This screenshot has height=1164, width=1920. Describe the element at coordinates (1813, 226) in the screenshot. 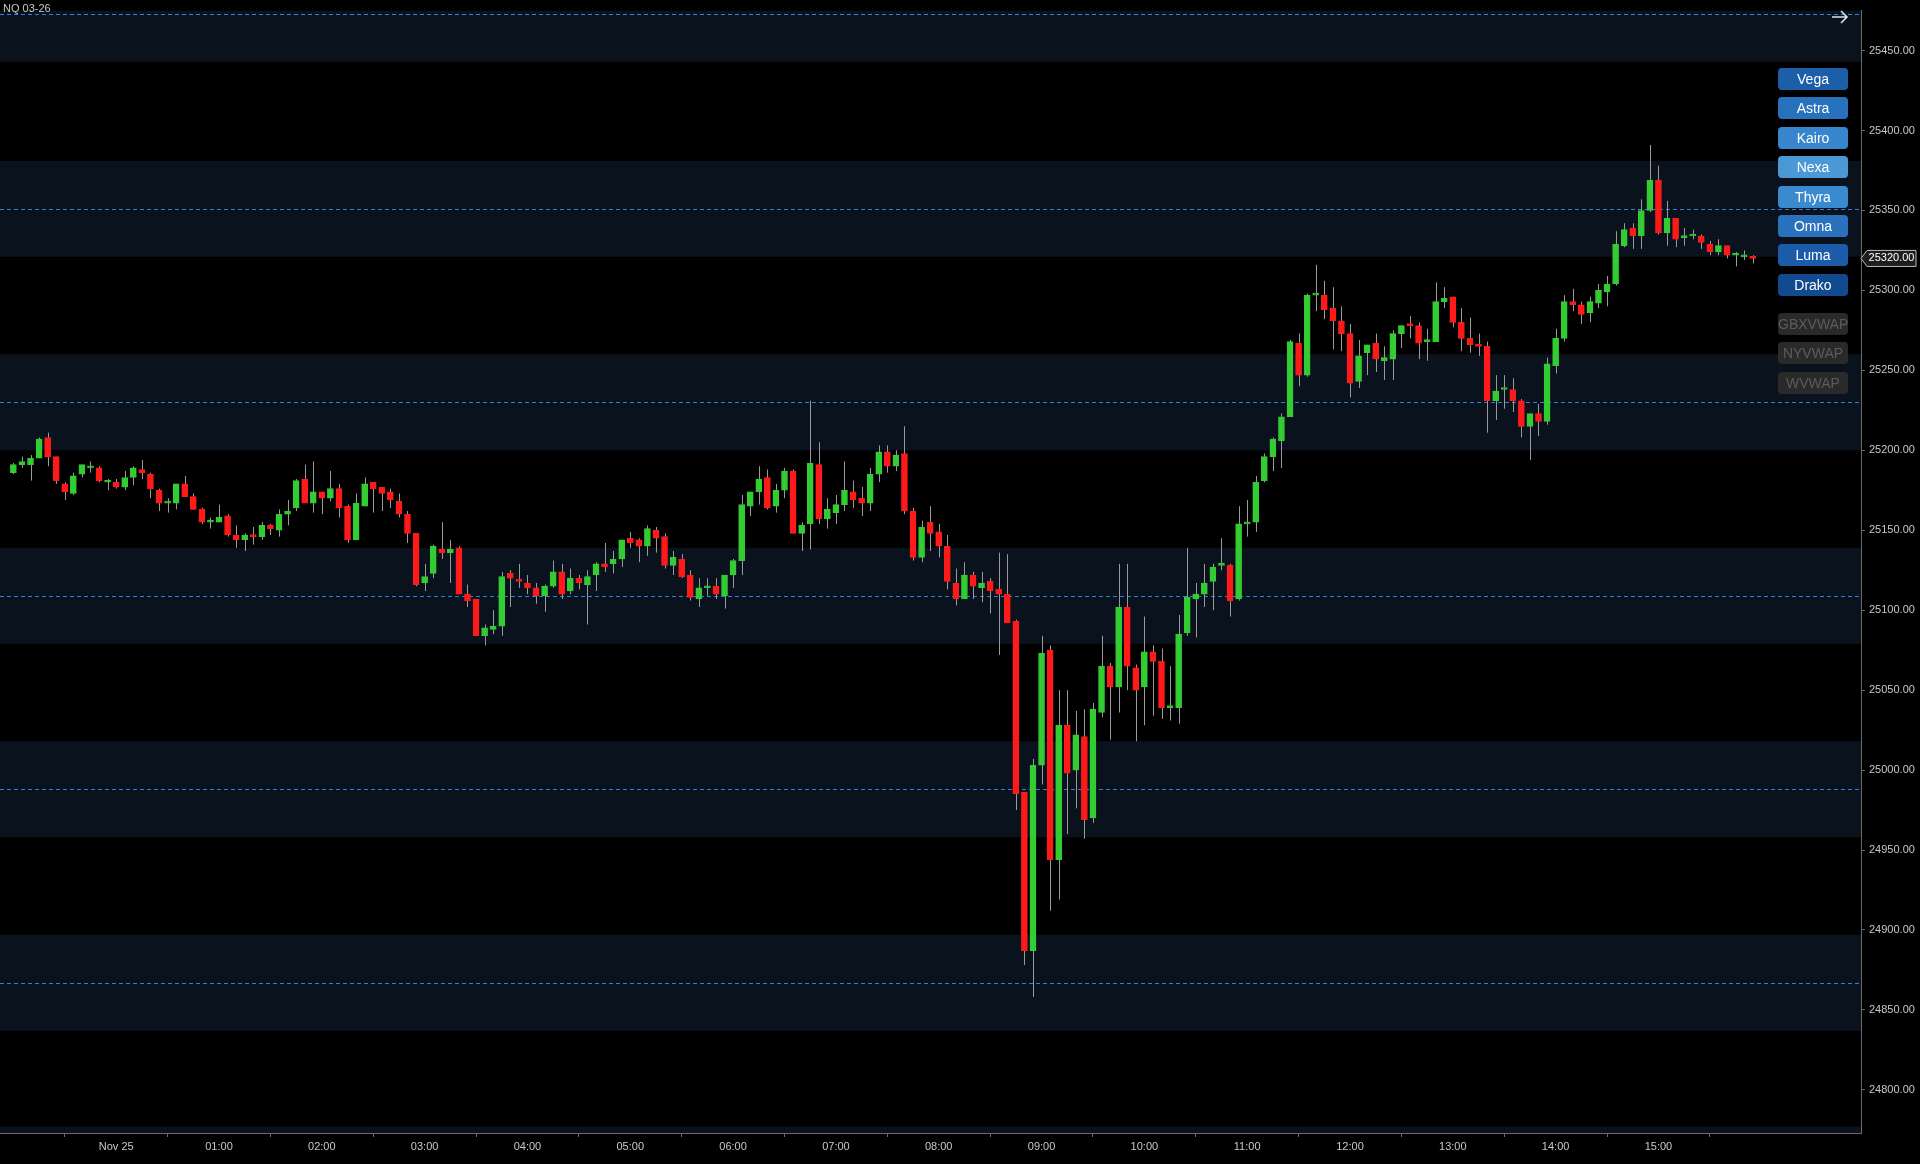

I see `annotation: Omna` at that location.